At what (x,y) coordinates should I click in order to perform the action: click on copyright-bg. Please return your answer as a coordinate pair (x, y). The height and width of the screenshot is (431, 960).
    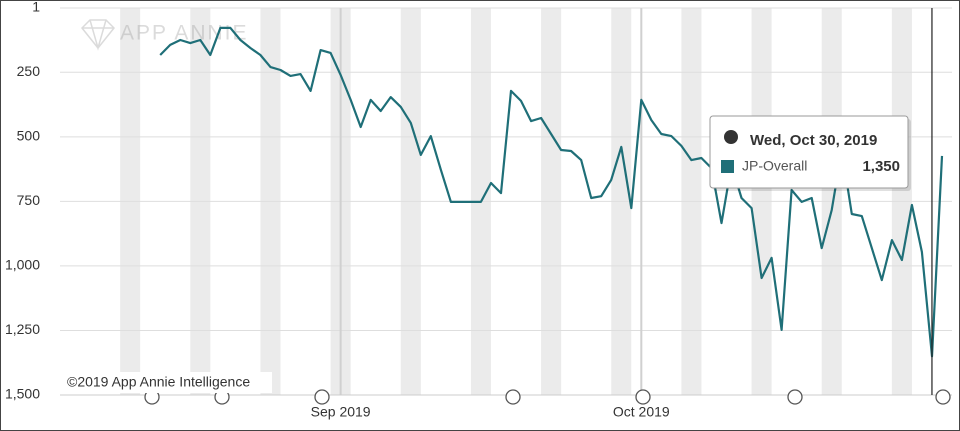
    Looking at the image, I should click on (167, 382).